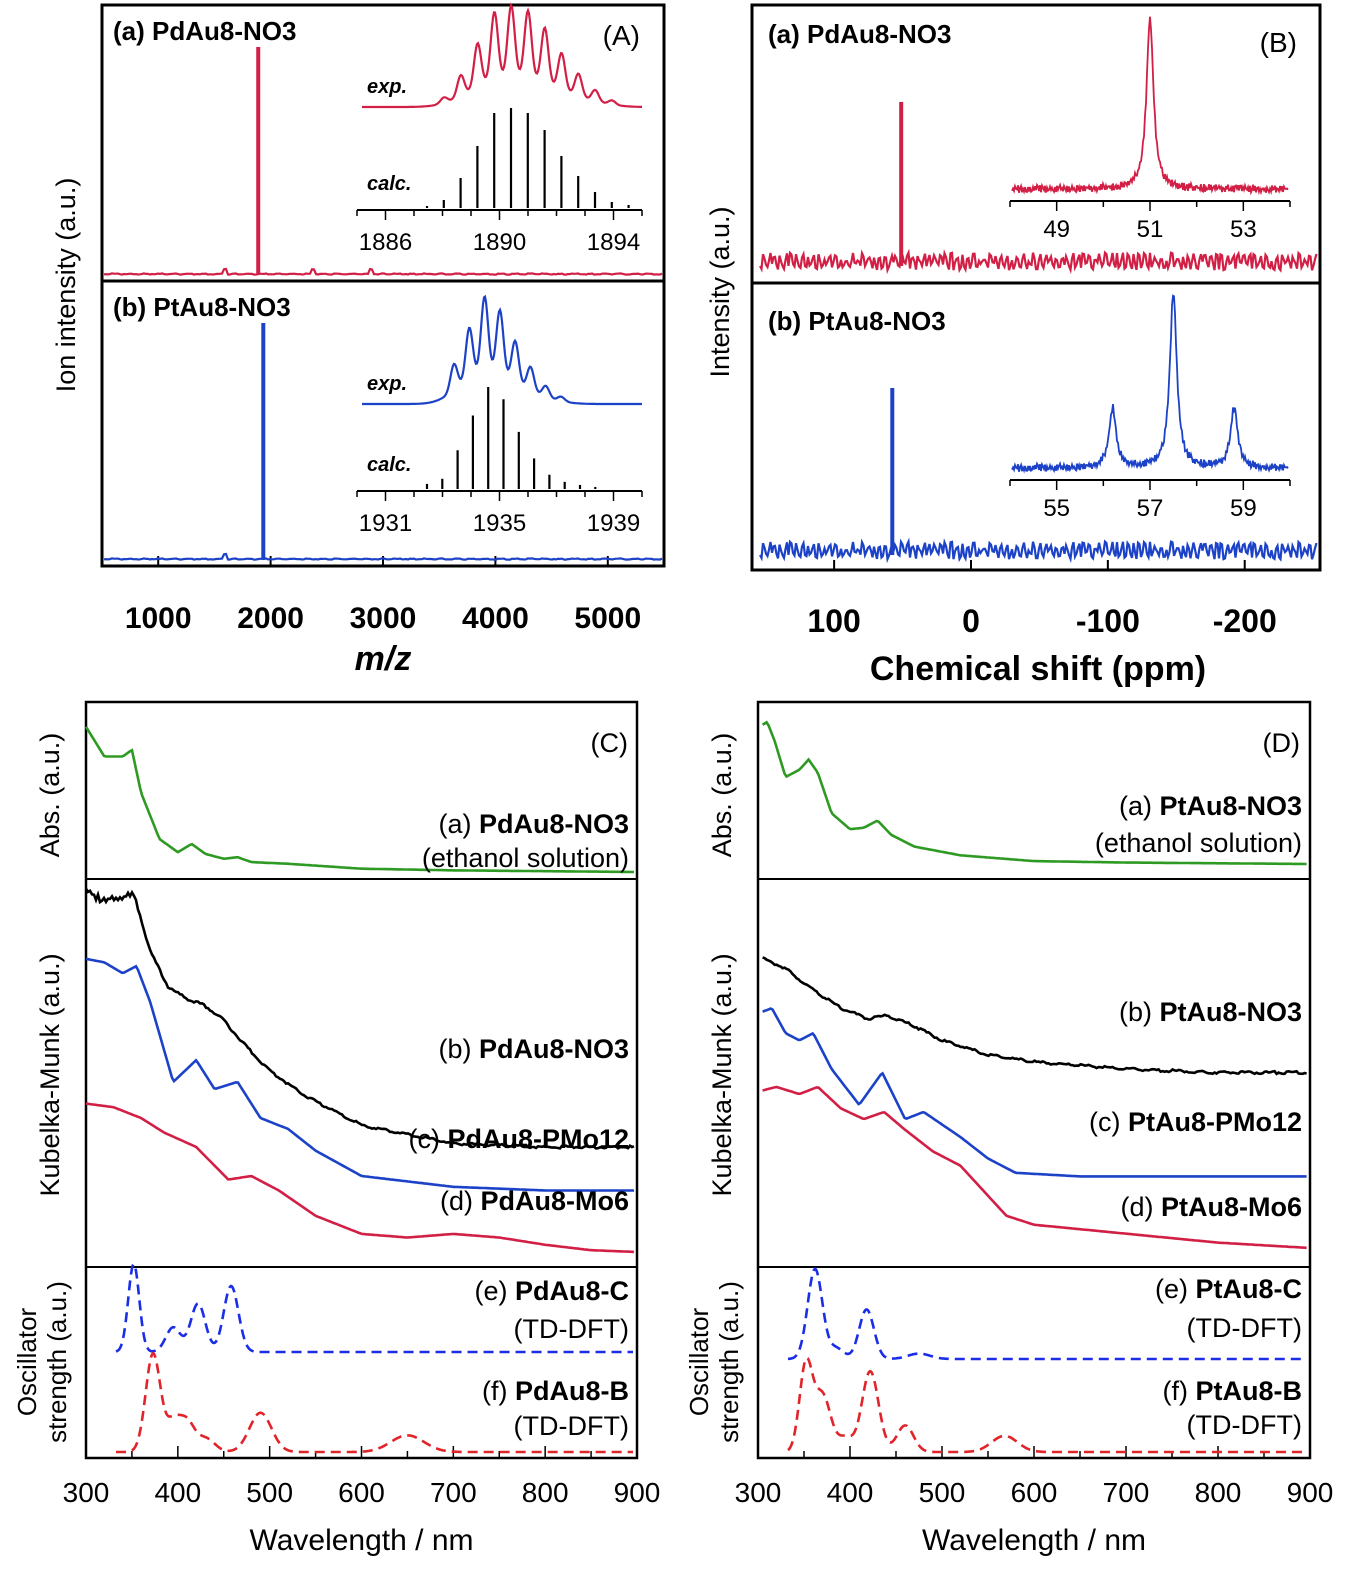  I want to click on series-label-b: (b) PtAu8-NO3, so click(1210, 1012).